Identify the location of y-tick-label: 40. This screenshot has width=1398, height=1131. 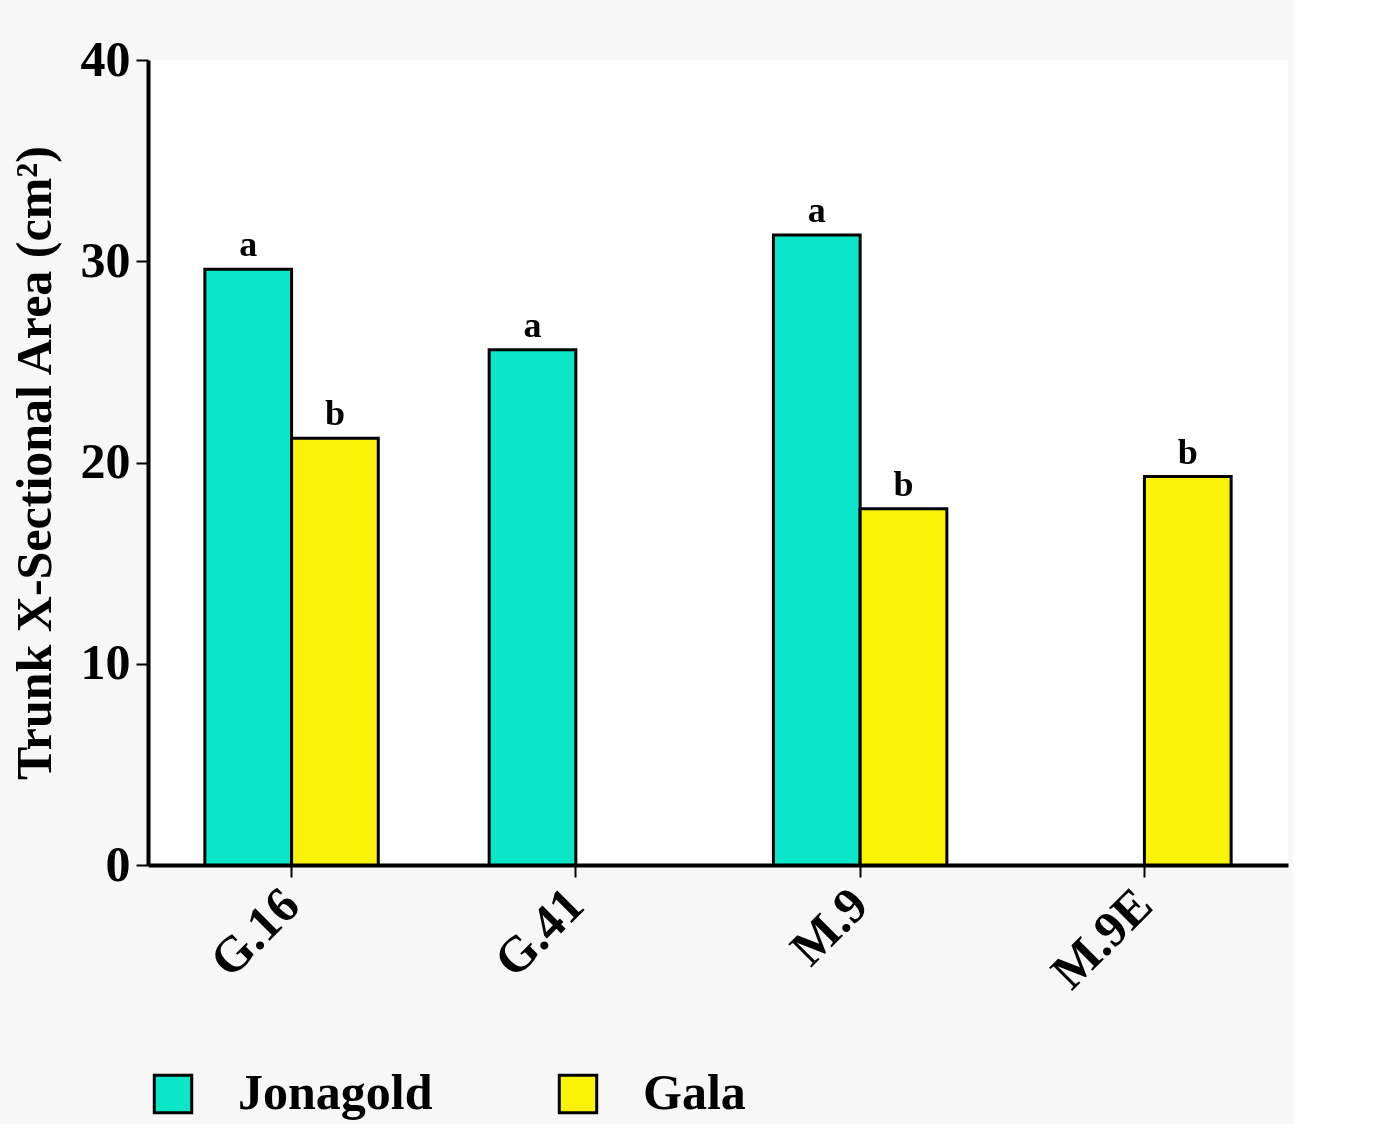
(105, 58).